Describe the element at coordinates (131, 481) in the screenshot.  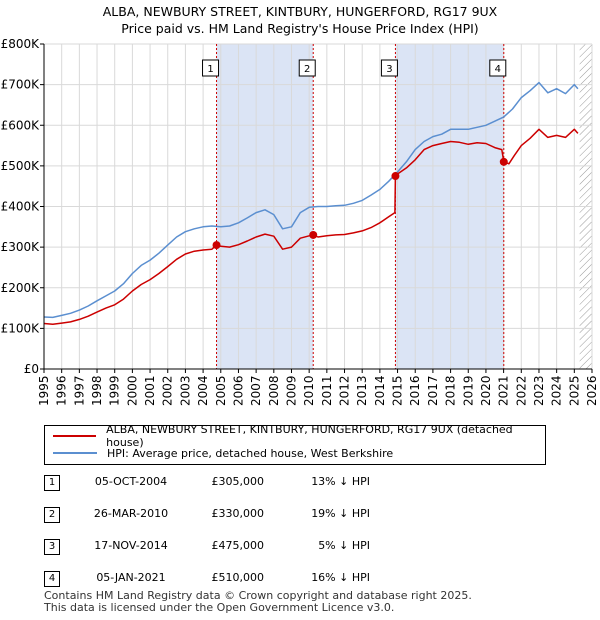
I see `transaction-date: 05-OCT-2004` at that location.